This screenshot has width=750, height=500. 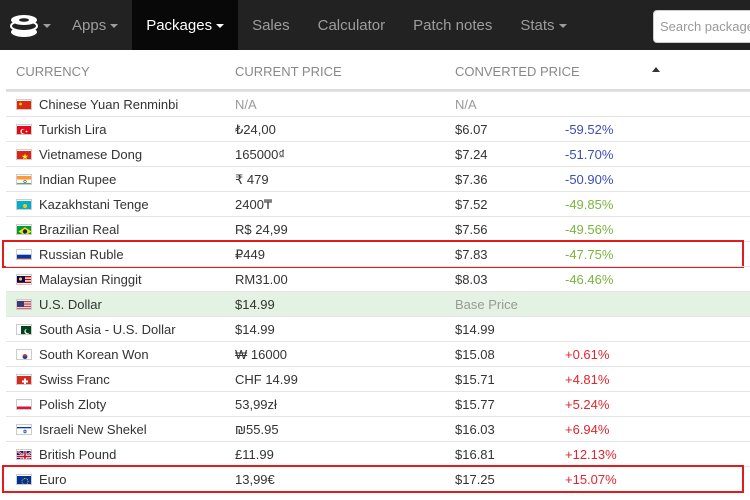 What do you see at coordinates (475, 354) in the screenshot?
I see `converted-price: $15.08` at bounding box center [475, 354].